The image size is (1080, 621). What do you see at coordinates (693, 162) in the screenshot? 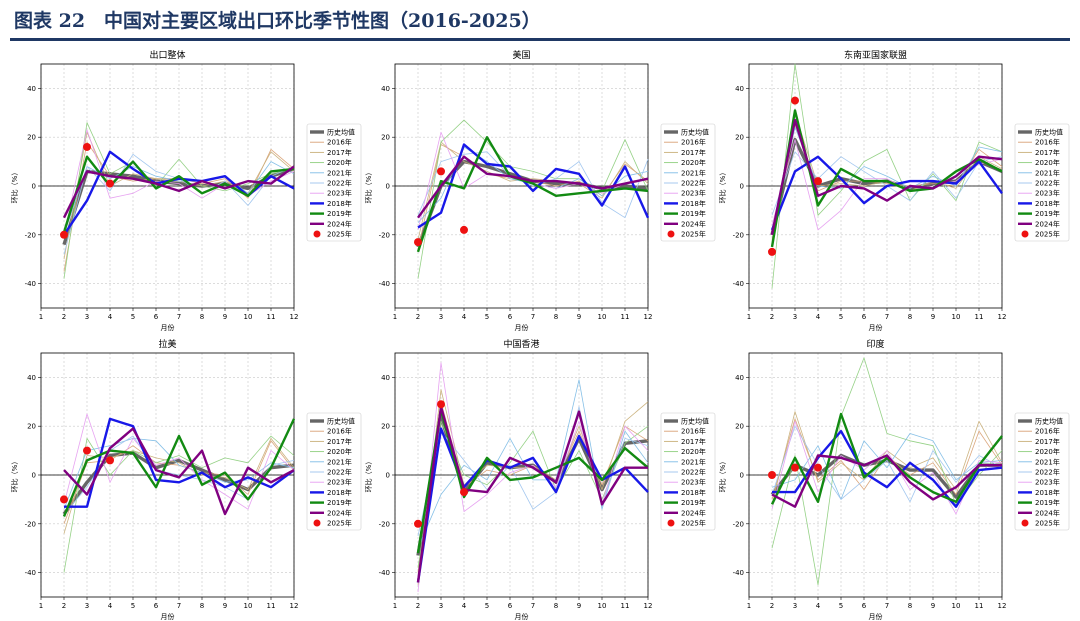
I see `legend-label: 2020年` at bounding box center [693, 162].